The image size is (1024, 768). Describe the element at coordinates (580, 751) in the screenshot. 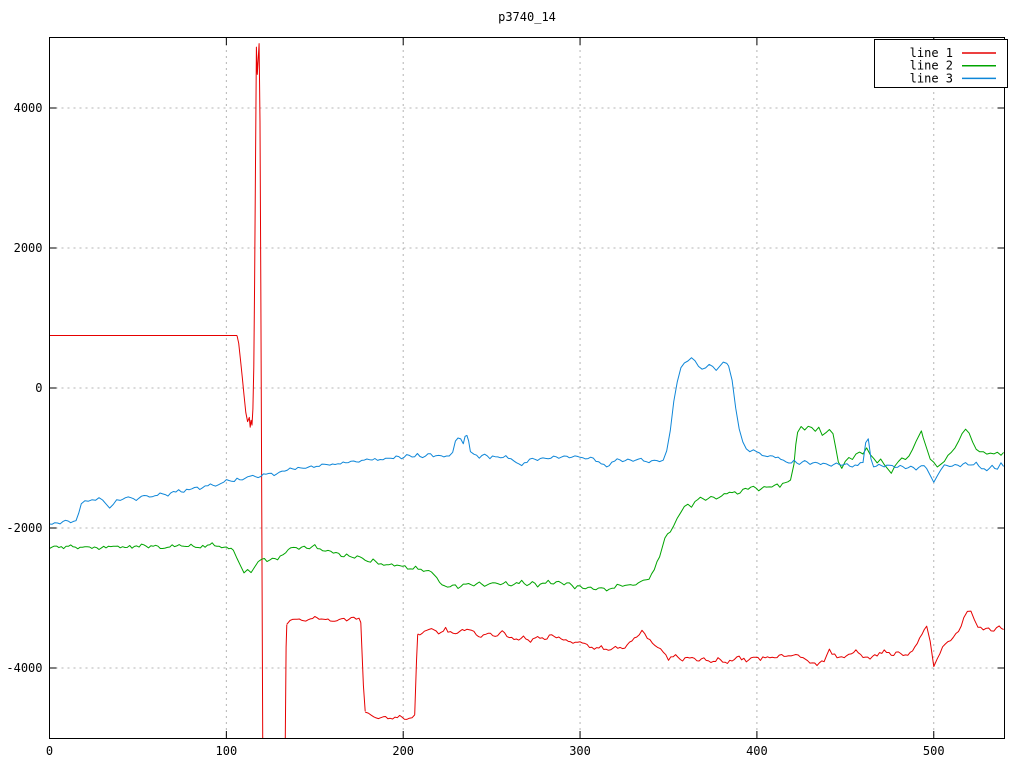

I see `x-tick-label-300: 300` at that location.